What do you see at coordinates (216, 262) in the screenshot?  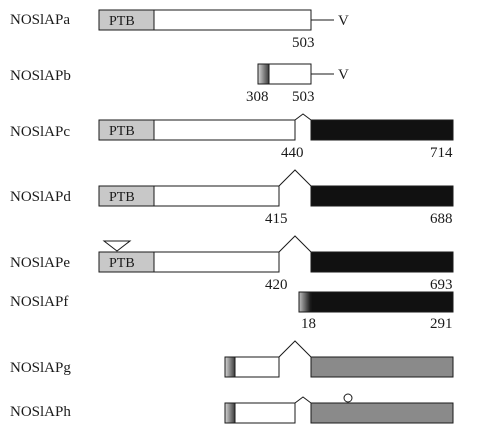 I see `white-region-e` at bounding box center [216, 262].